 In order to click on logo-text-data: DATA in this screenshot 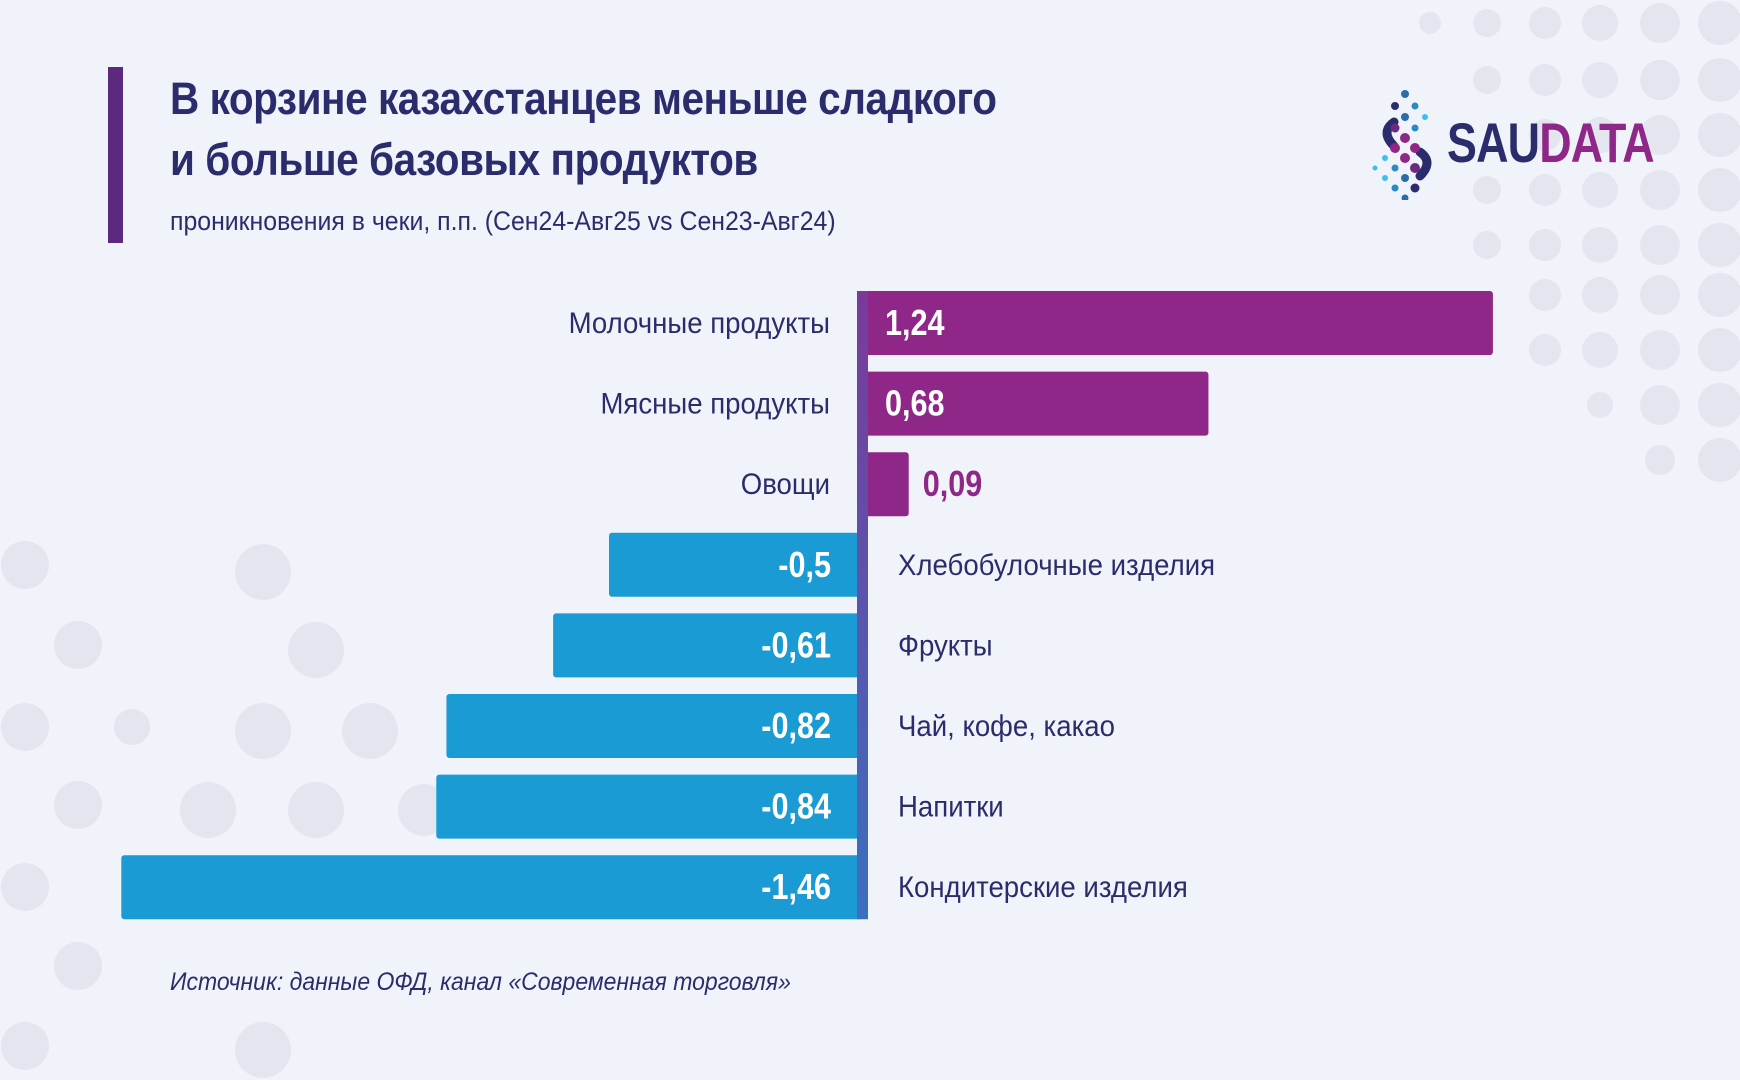, I will do `click(1596, 142)`.